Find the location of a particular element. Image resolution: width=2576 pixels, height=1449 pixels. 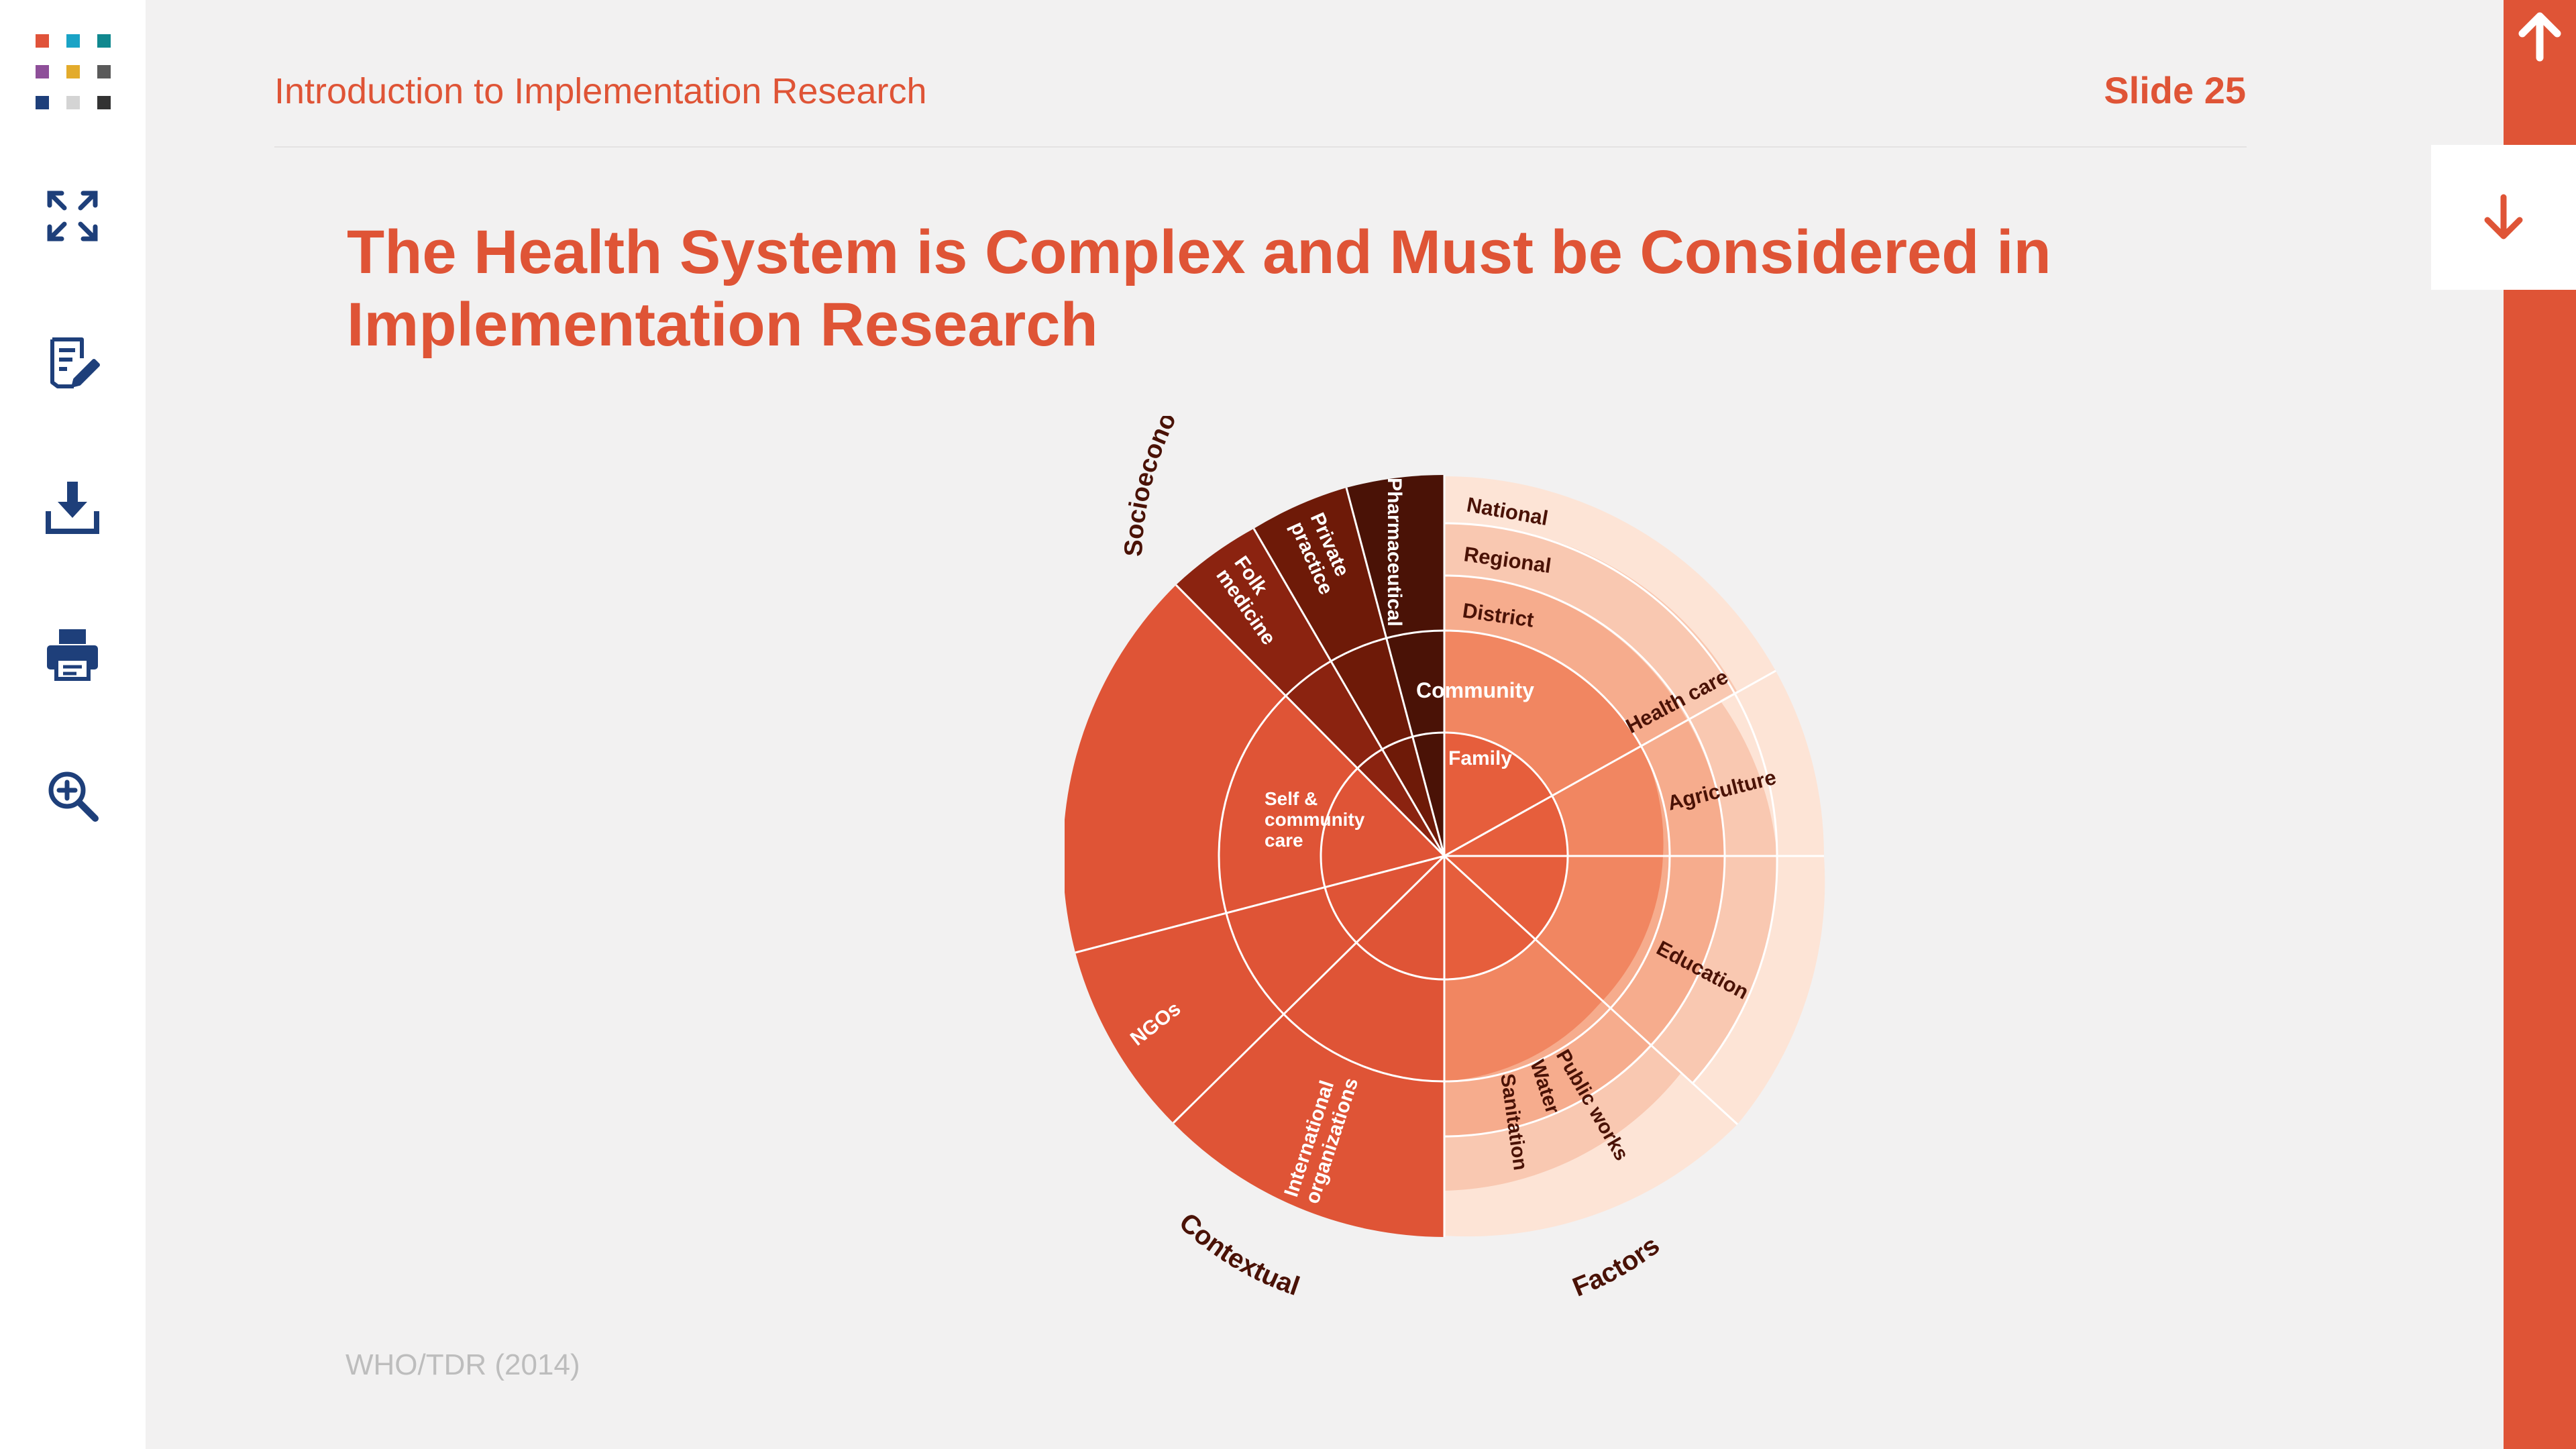

next-slide-button is located at coordinates (2503, 217).